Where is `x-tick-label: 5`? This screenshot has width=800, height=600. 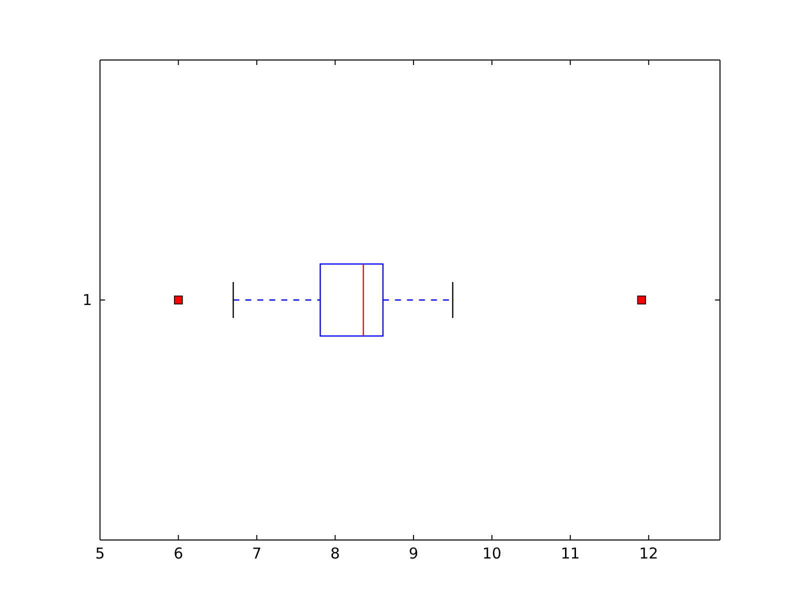 x-tick-label: 5 is located at coordinates (100, 553).